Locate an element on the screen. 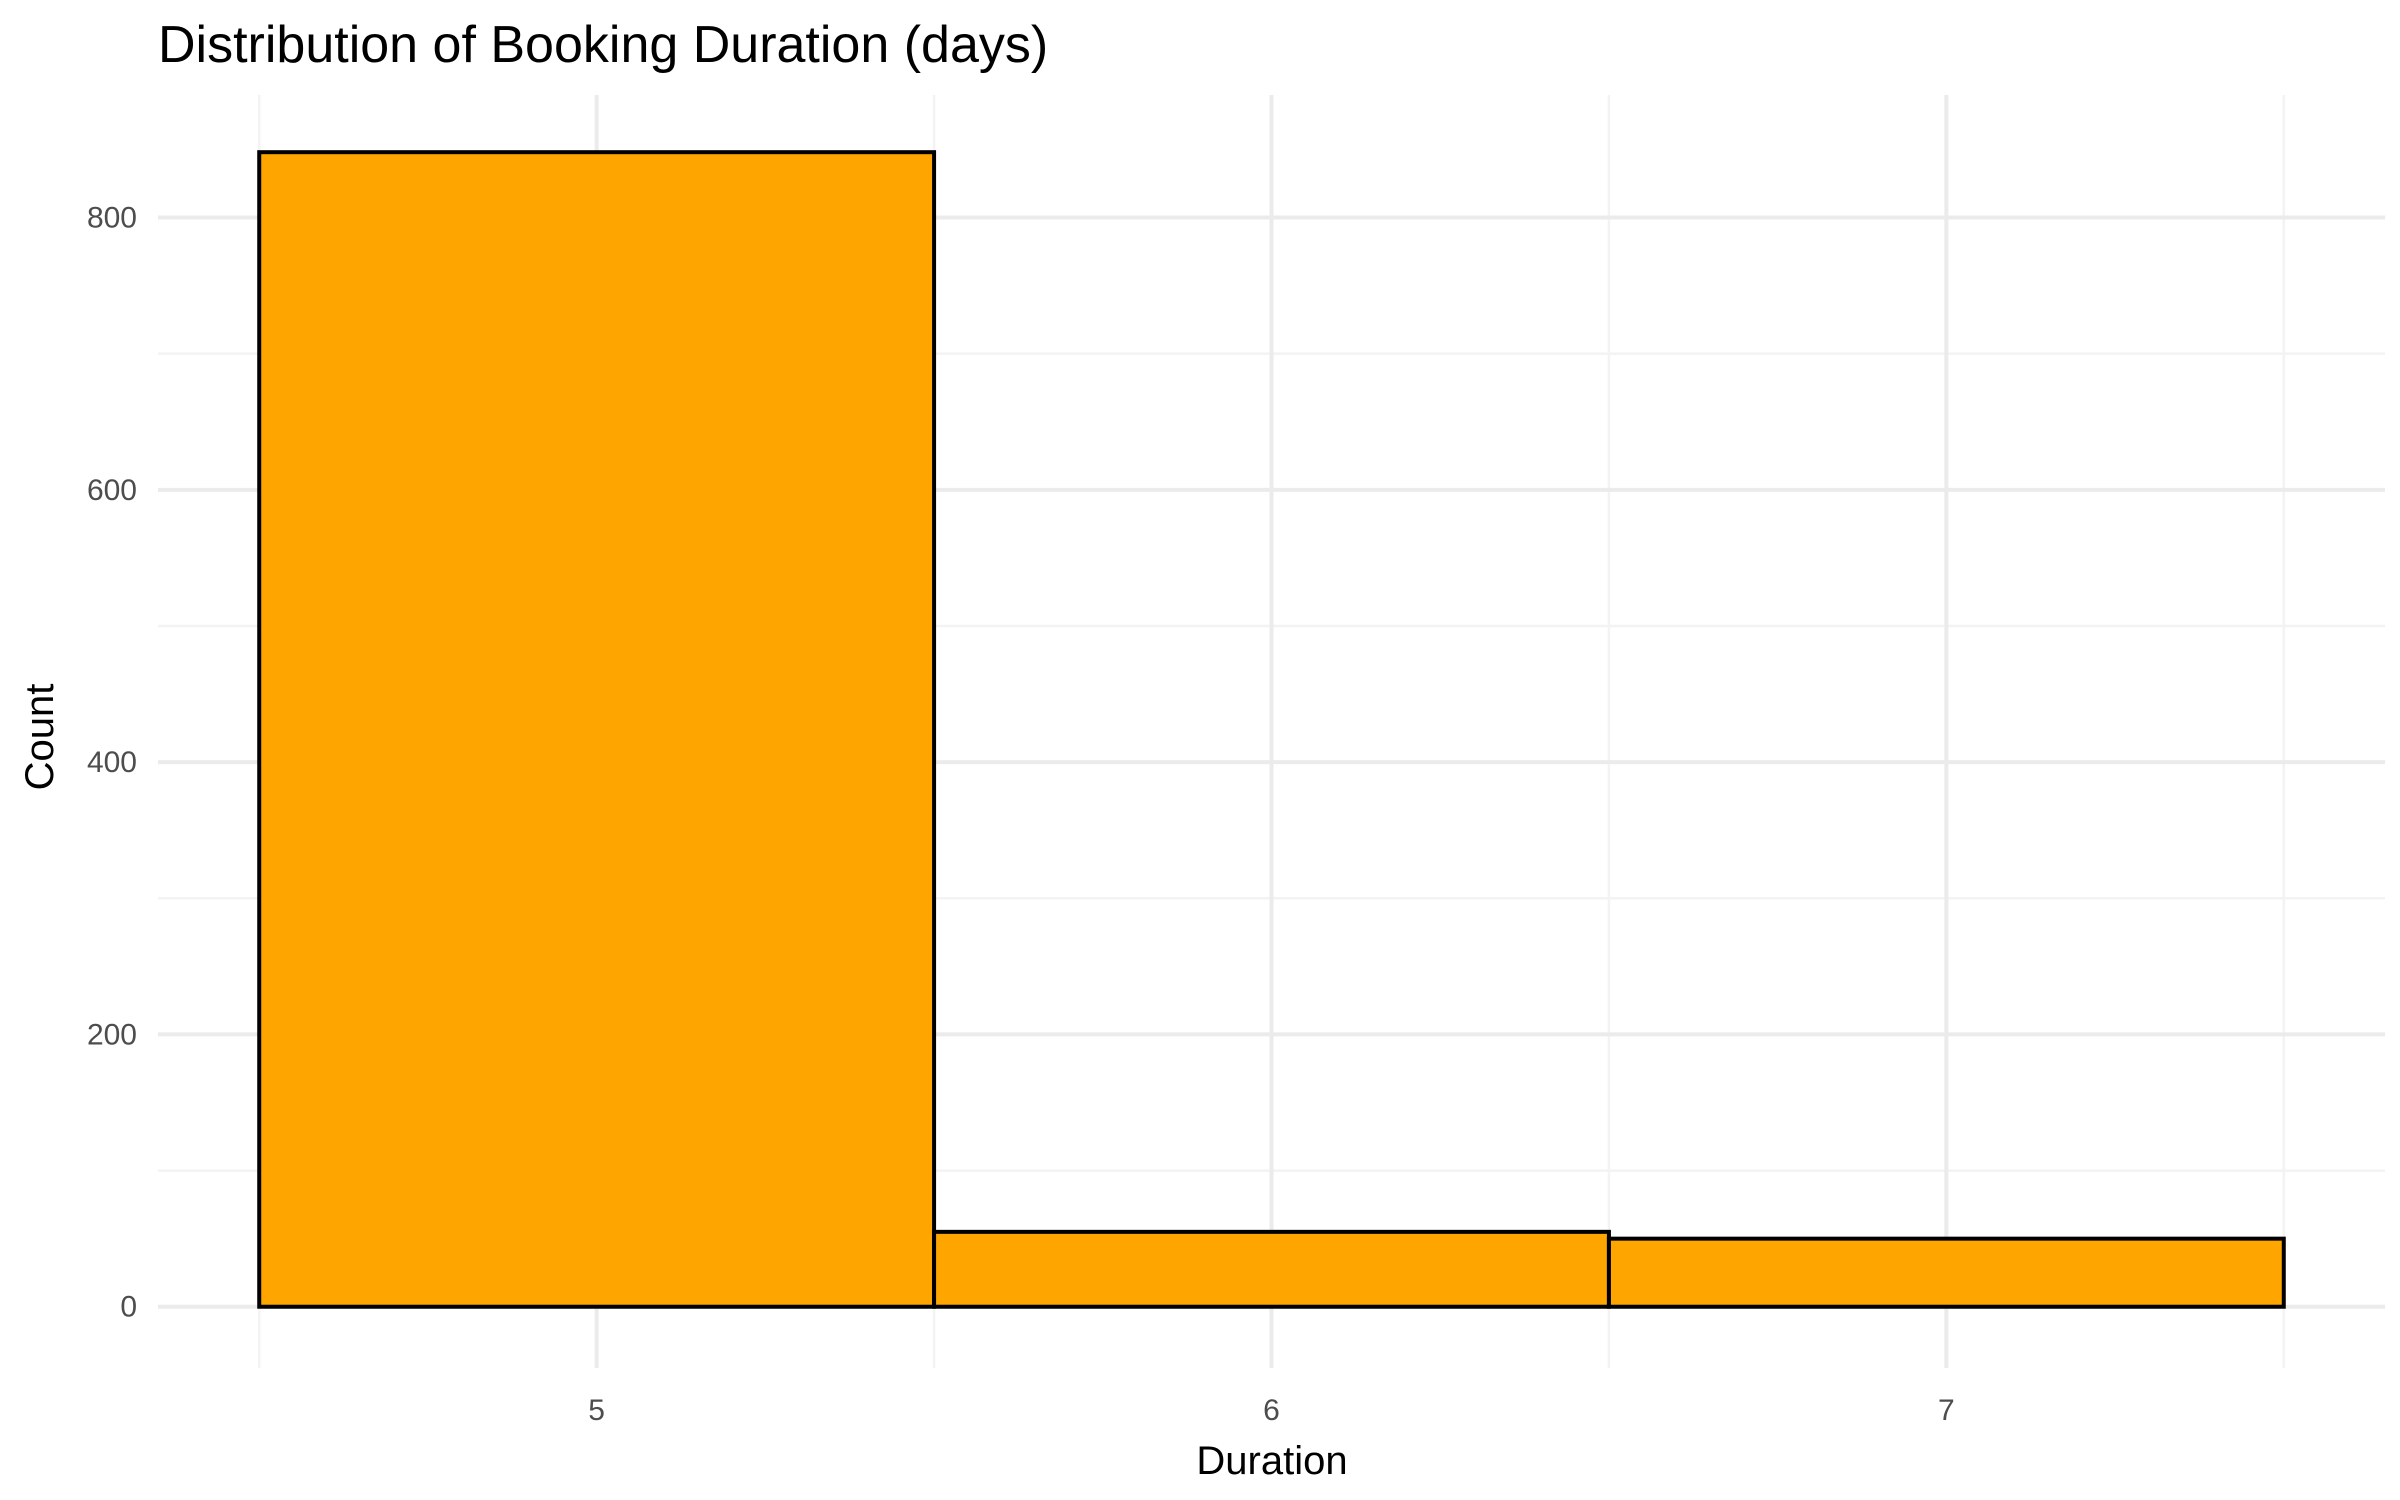  x-tick-label: 6 is located at coordinates (1271, 1410).